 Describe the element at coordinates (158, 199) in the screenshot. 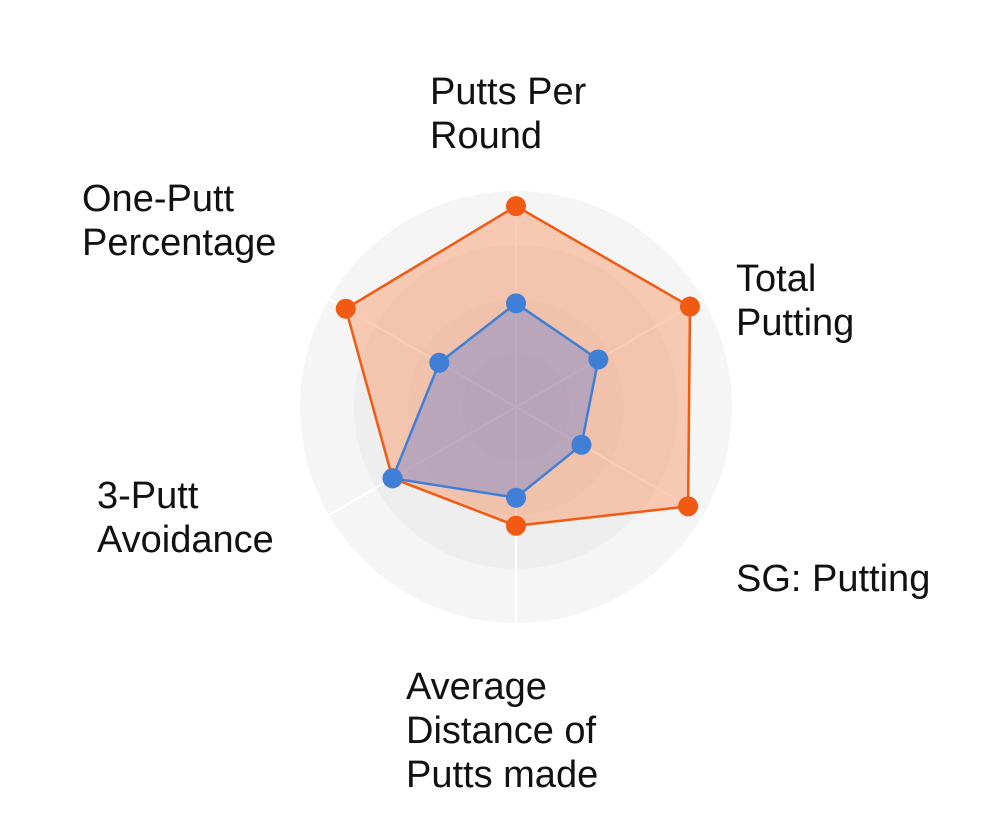

I see `axis-label-5-line-0: One-Putt` at that location.